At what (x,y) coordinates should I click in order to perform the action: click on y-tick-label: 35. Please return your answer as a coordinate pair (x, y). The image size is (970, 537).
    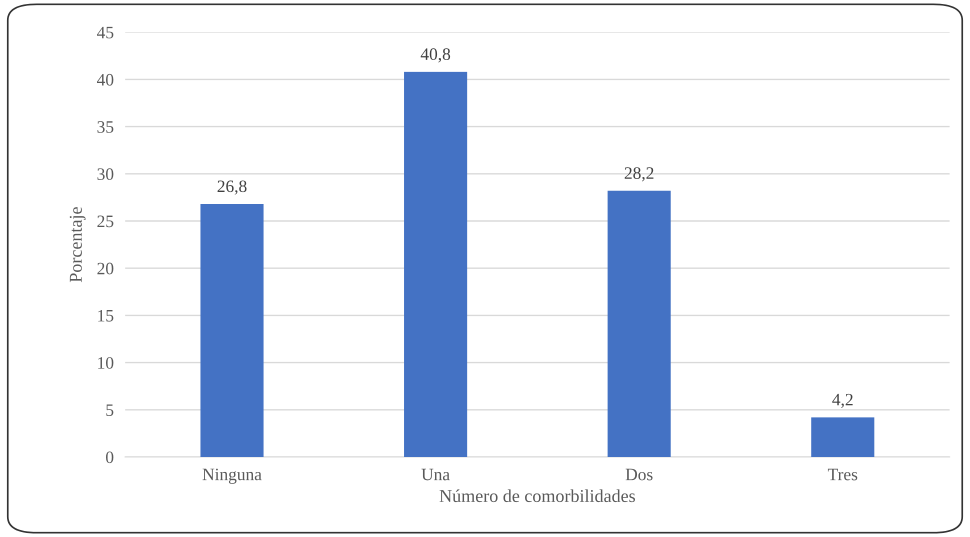
    Looking at the image, I should click on (105, 127).